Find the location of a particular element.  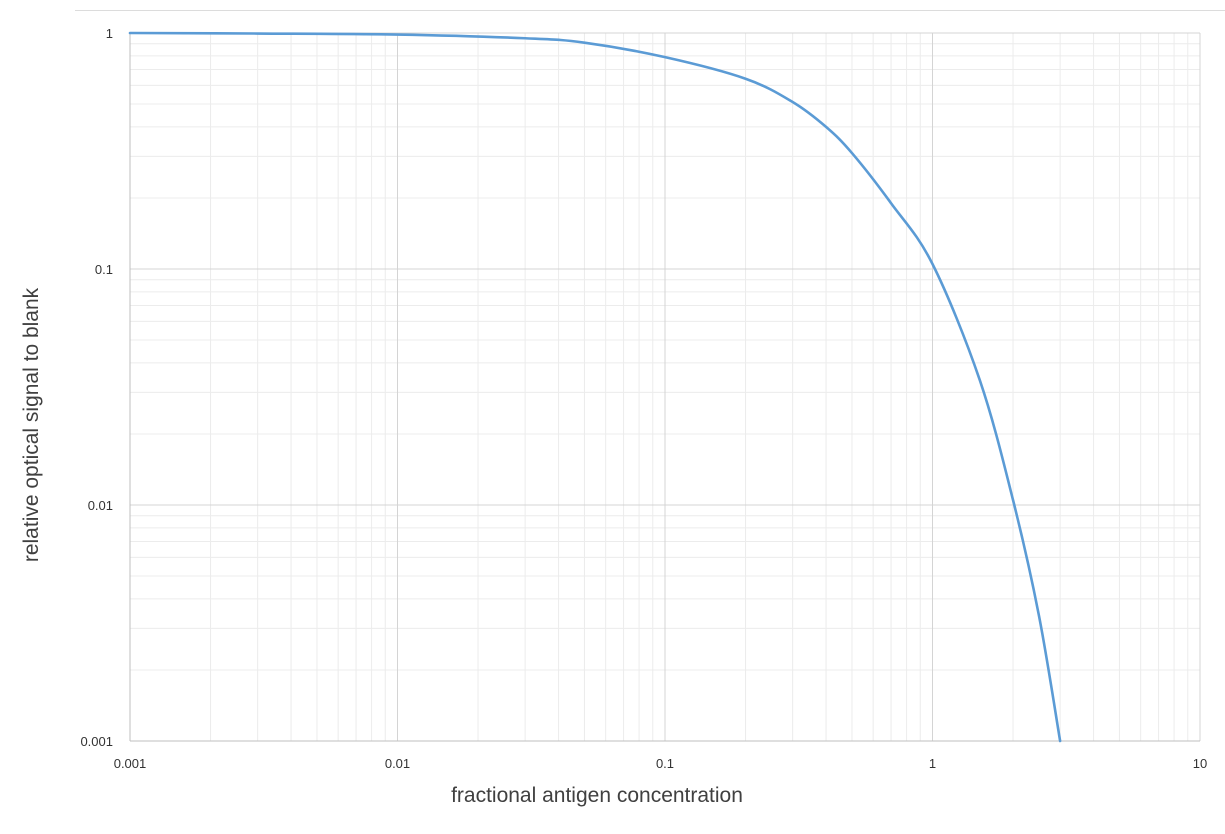

x-tick-labels: 0.001 0.01 0.1 1 10 is located at coordinates (661, 763).